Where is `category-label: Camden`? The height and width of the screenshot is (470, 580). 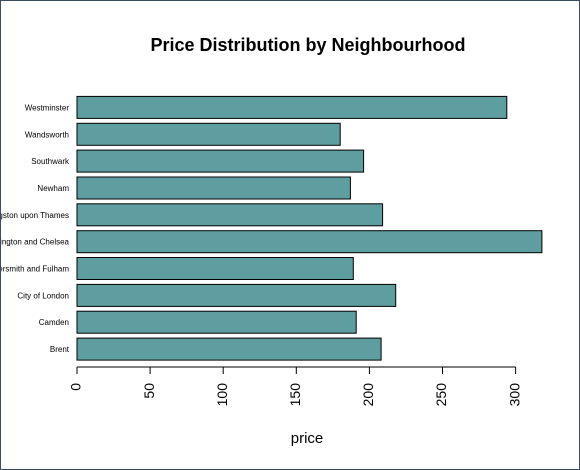 category-label: Camden is located at coordinates (54, 322).